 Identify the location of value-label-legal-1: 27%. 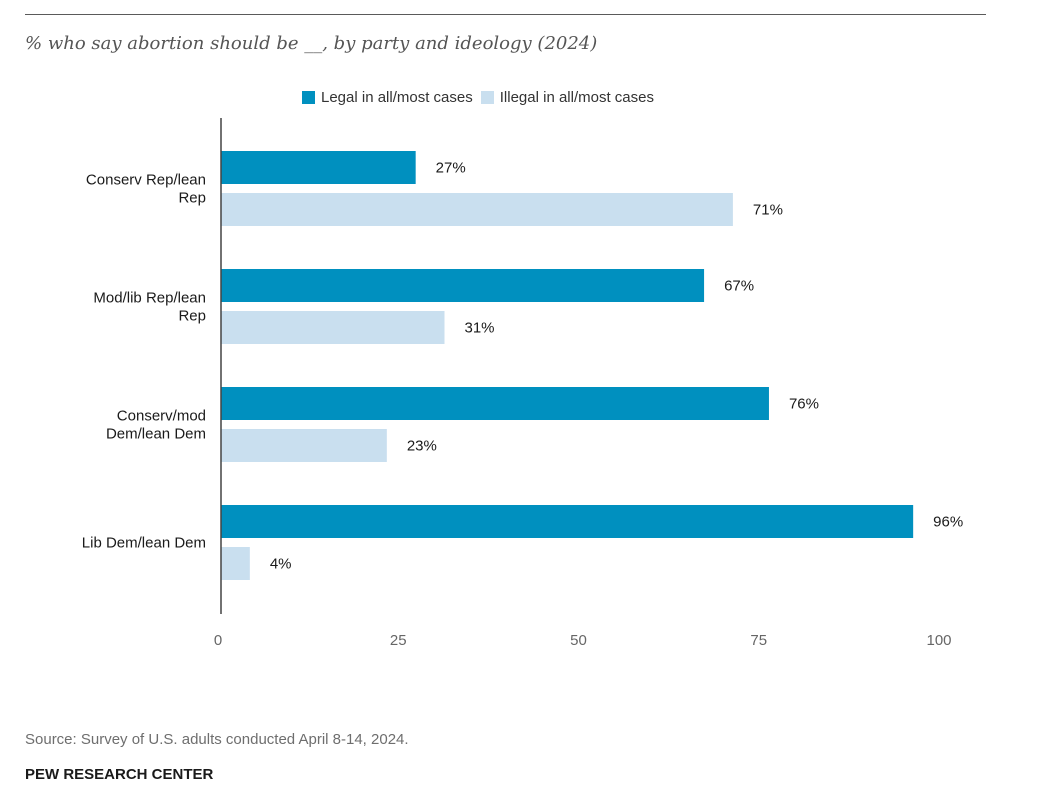
(451, 168).